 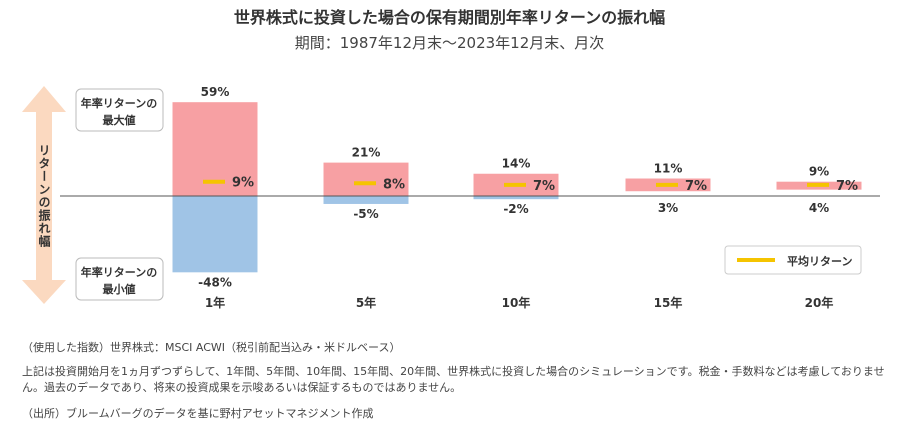 I want to click on avg-value-label-1: 8%, so click(x=394, y=184).